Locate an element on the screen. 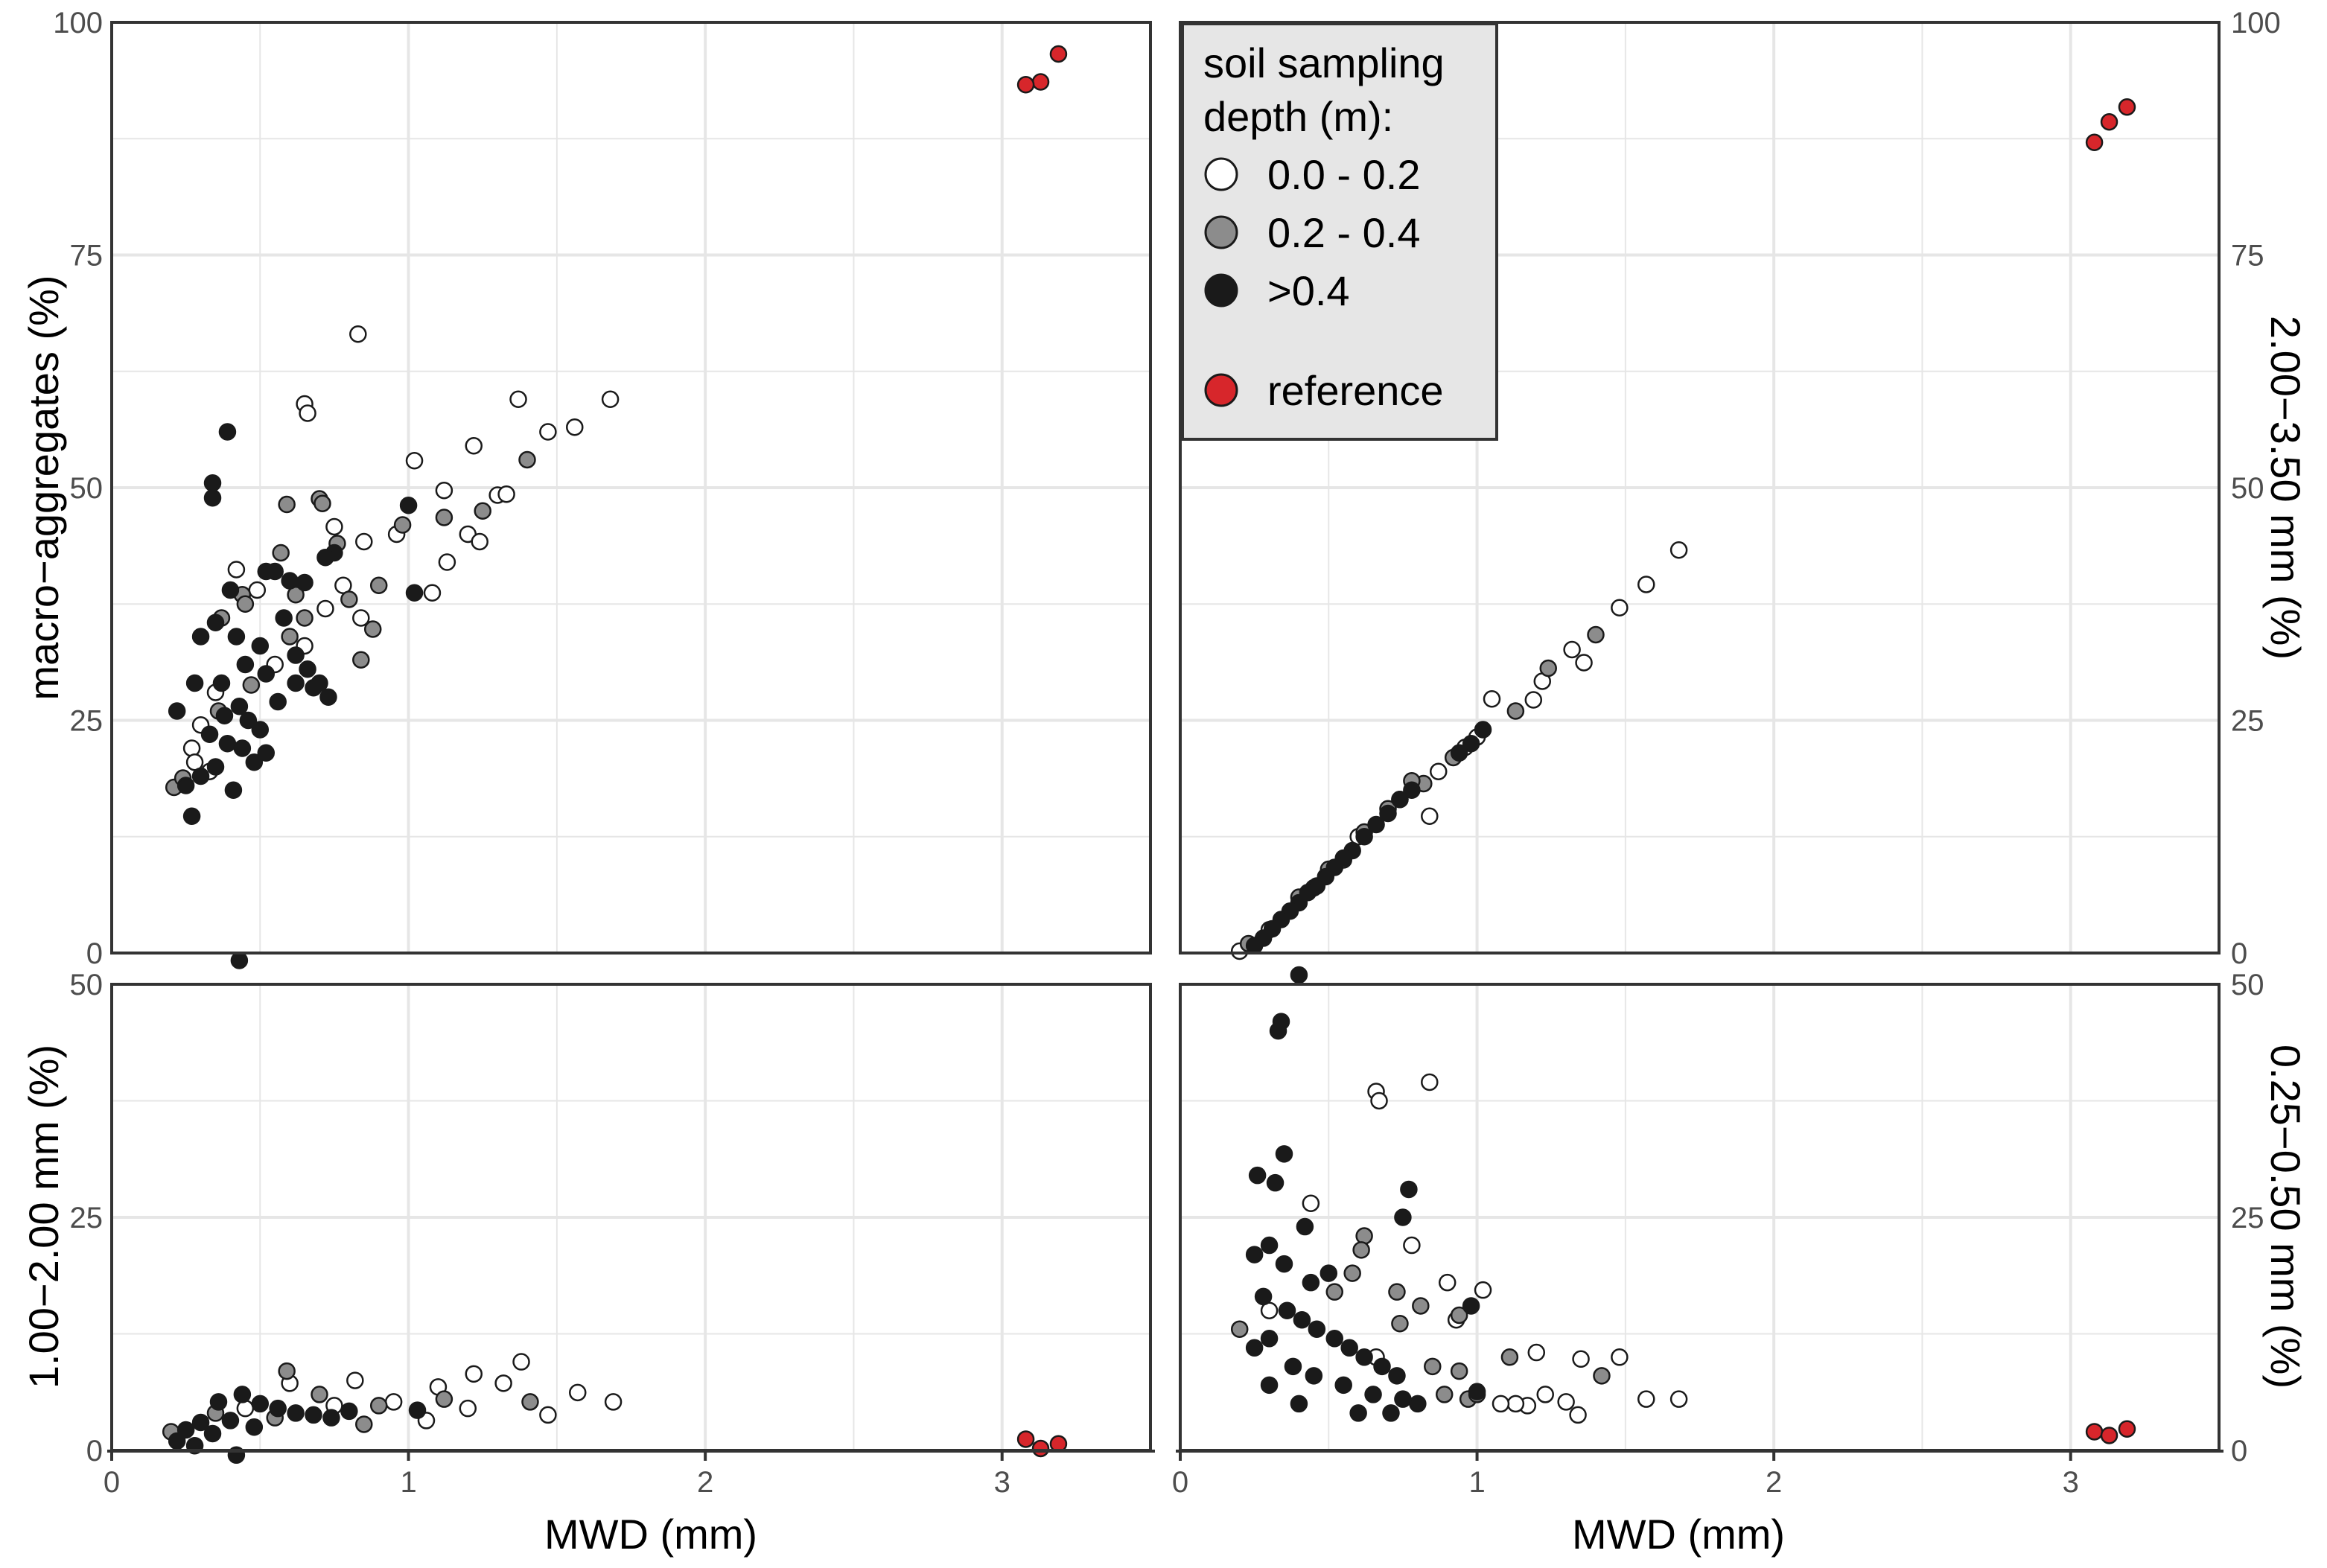  legend-label-depth-0-0-2: 0.0 - 0.2 is located at coordinates (1343, 174).